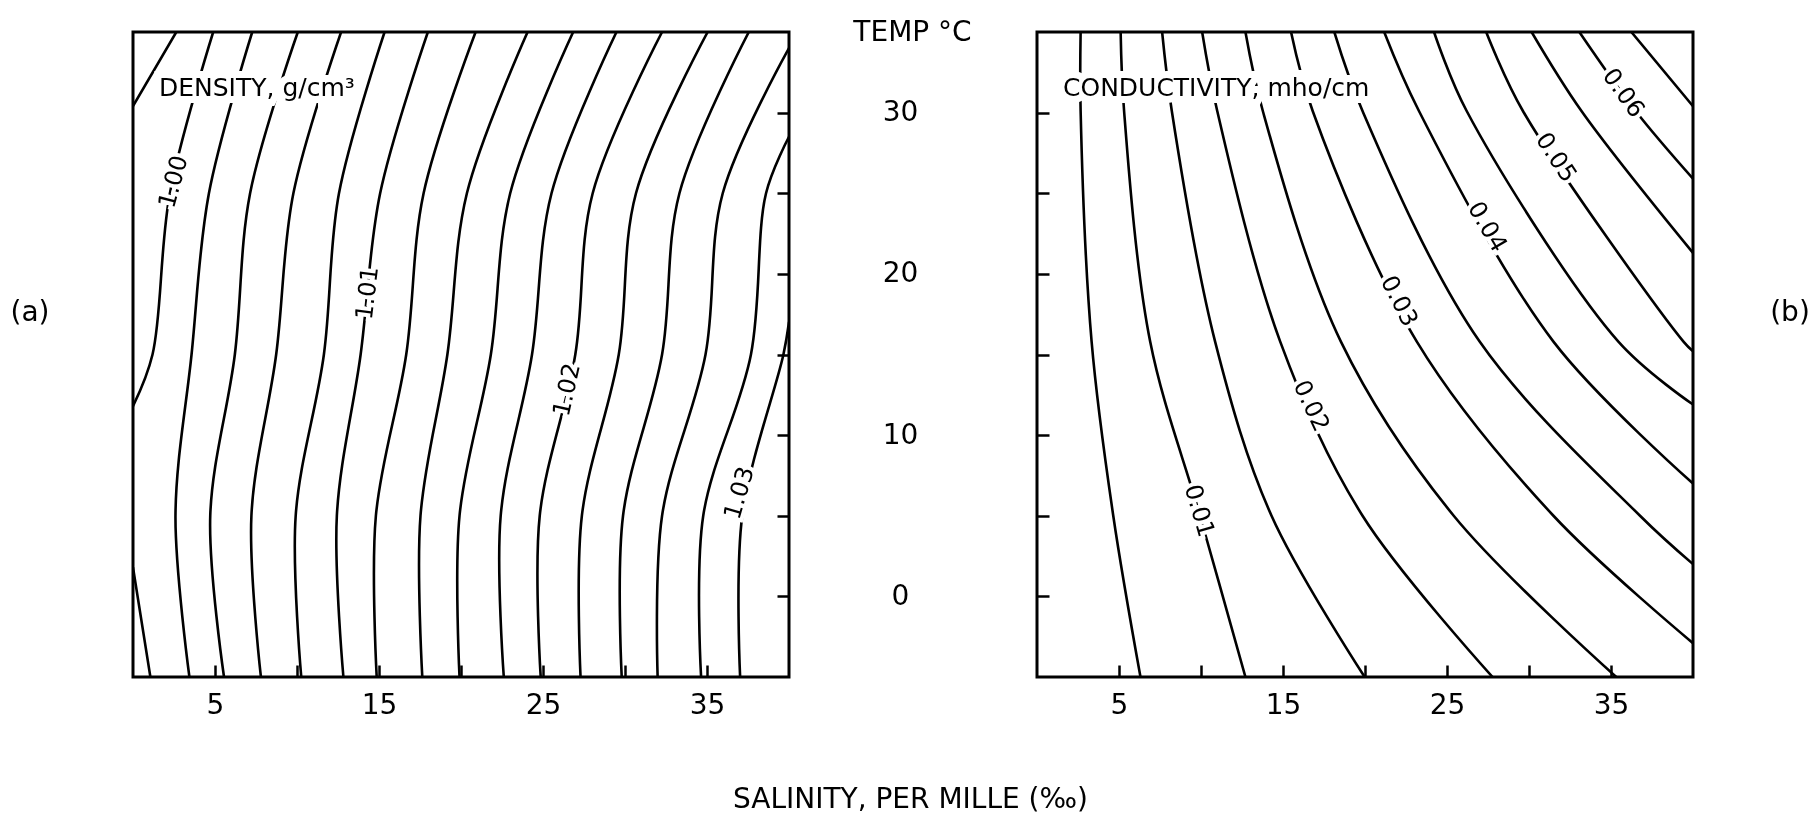 The width and height of the screenshot is (1818, 821). I want to click on y-tick-label: 10, so click(900, 434).